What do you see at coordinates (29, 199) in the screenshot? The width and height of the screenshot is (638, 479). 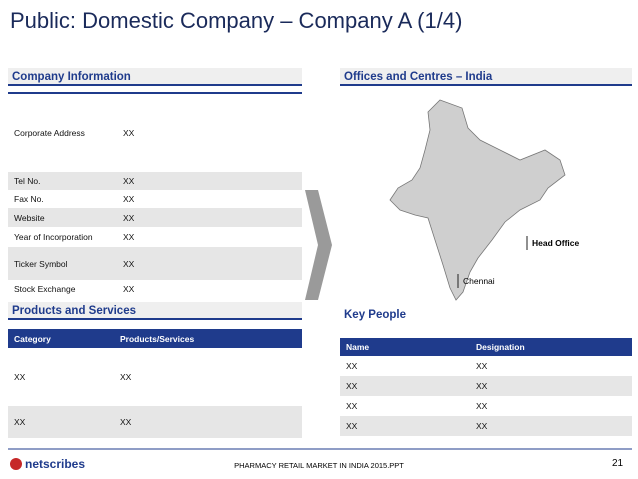 I see `cell: Fax No.` at bounding box center [29, 199].